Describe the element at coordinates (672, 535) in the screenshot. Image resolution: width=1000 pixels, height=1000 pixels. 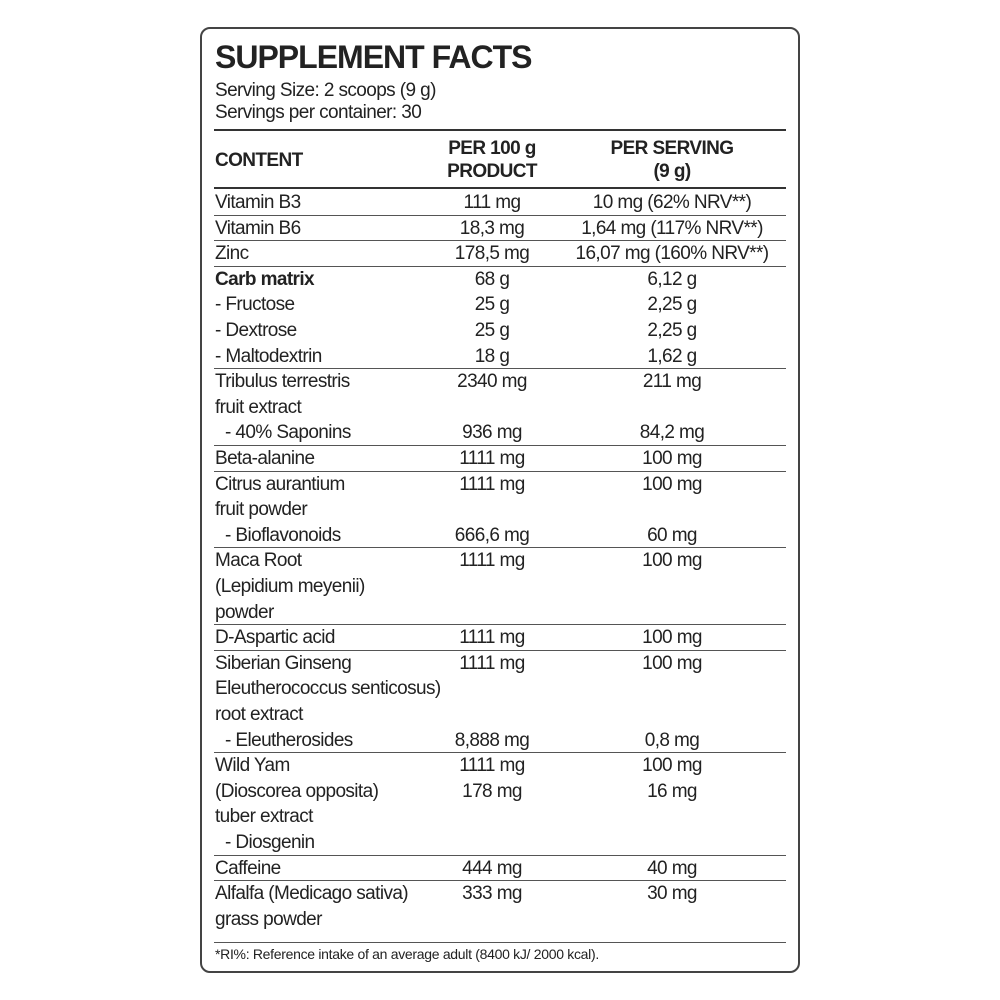
I see `per-serving-value: 60 mg` at that location.